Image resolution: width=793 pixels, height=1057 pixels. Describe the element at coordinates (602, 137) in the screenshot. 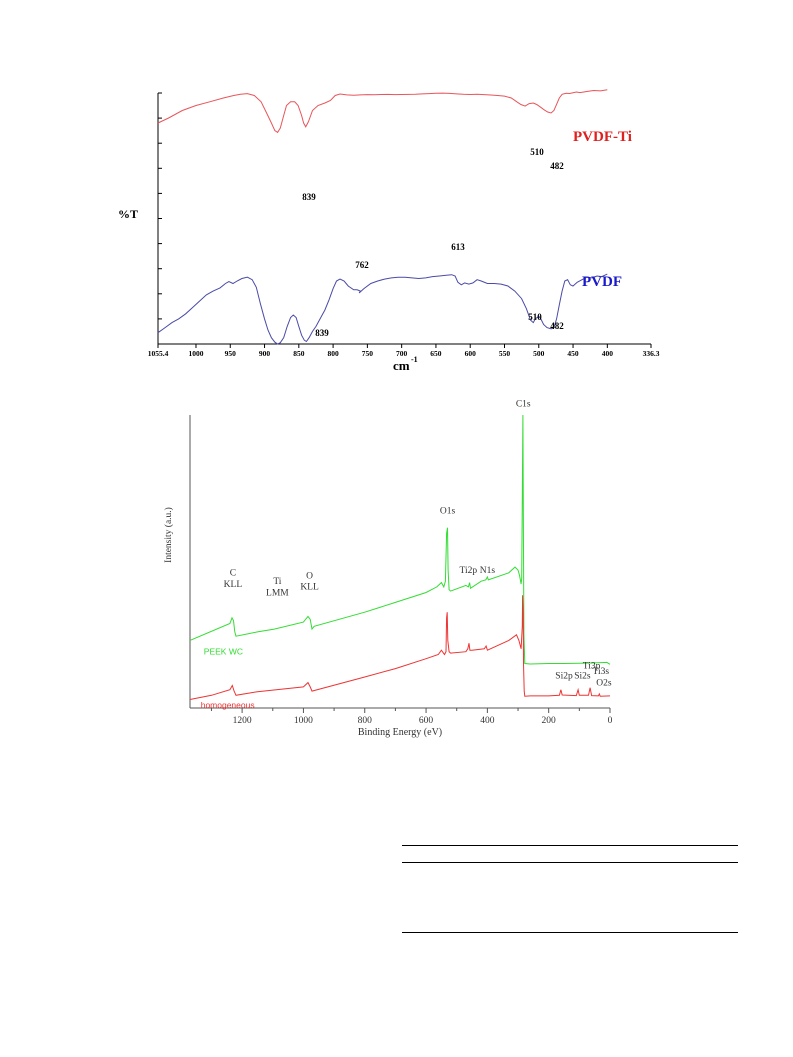

I see `ftir-series-name: PVDF-Ti` at that location.